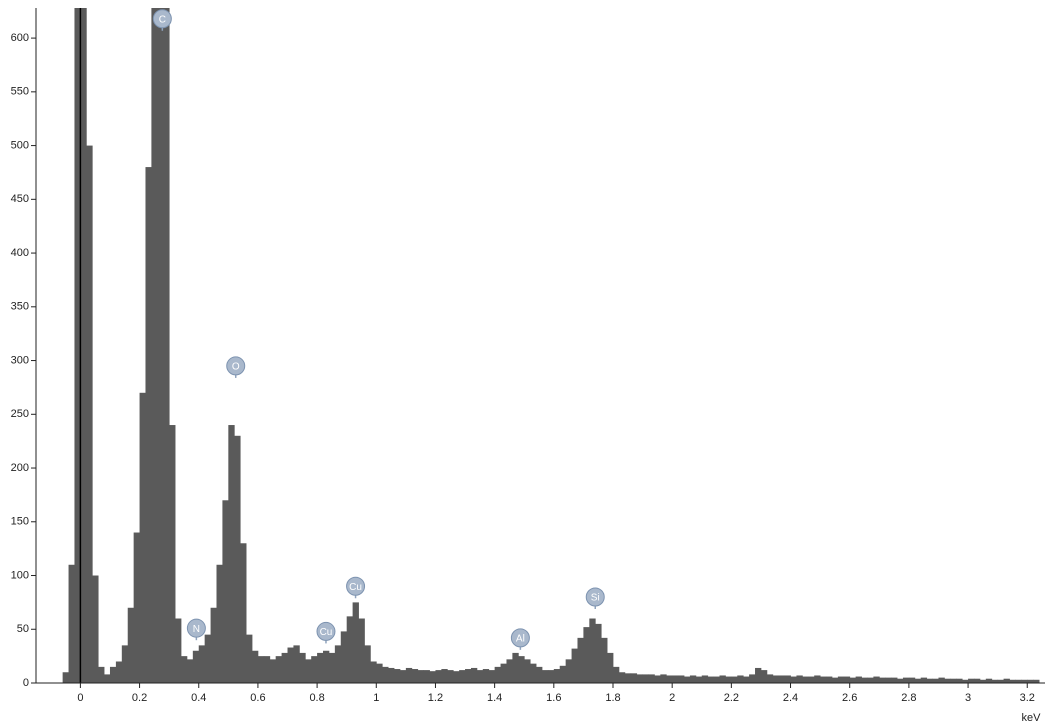 This screenshot has width=1045, height=727. What do you see at coordinates (612, 698) in the screenshot?
I see `x-tick-label: 1.8` at bounding box center [612, 698].